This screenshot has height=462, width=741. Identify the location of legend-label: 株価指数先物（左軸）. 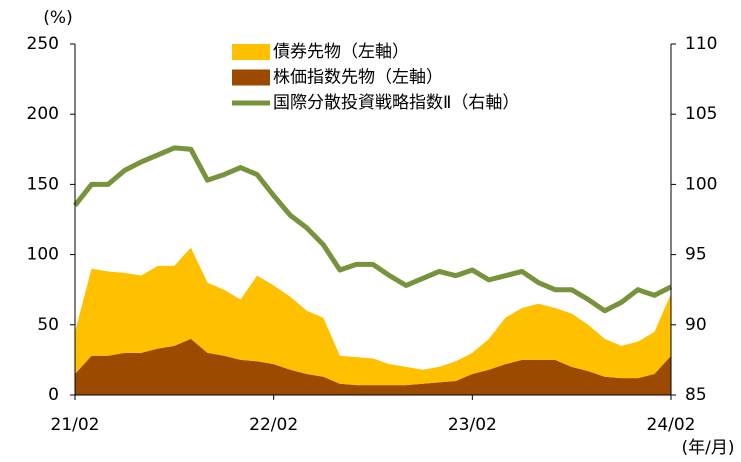
(358, 78).